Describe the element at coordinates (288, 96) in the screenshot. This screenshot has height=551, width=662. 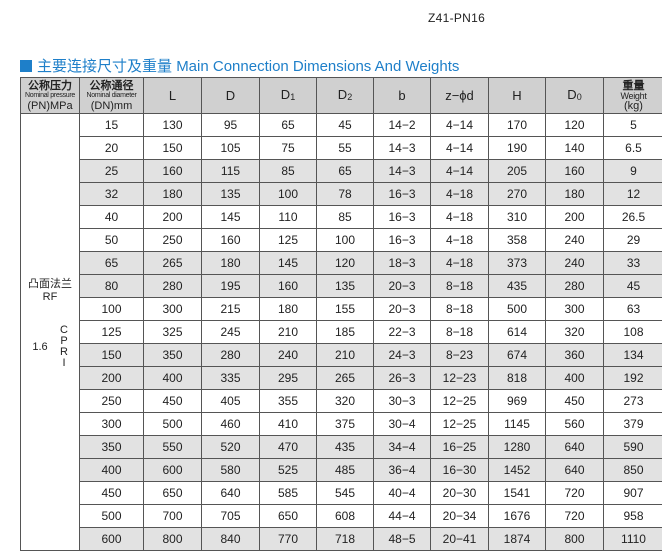
I see `header-d1: D1` at that location.